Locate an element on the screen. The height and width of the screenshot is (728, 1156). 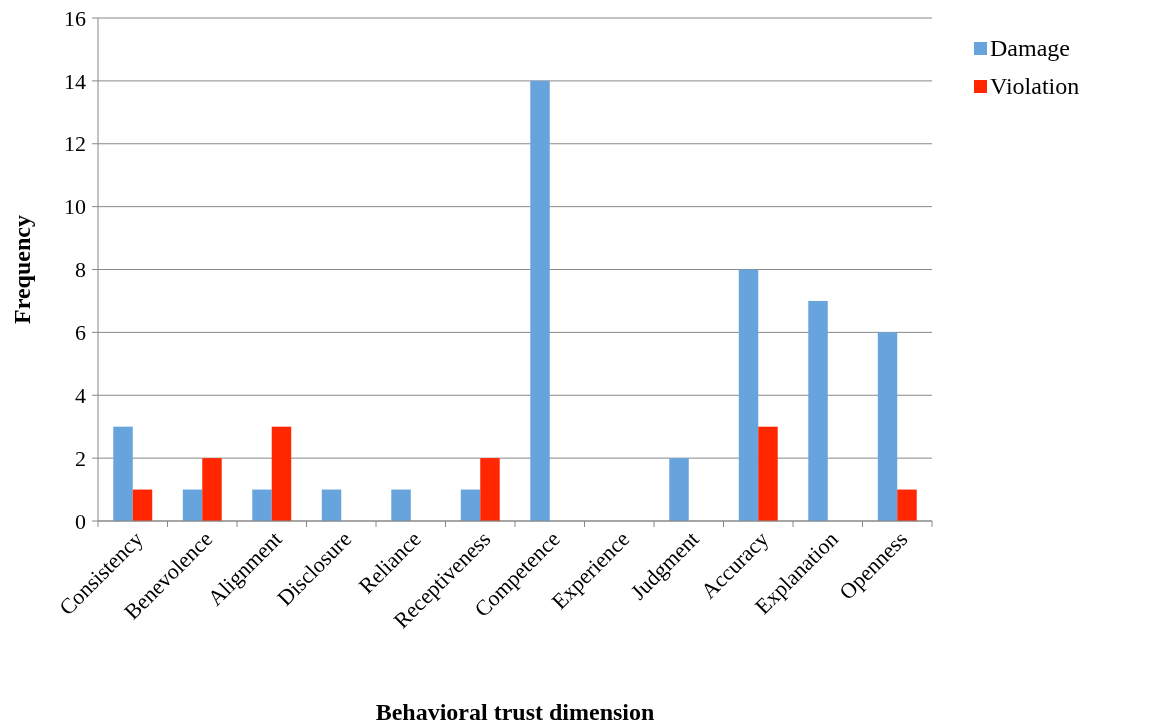
y-tick-label: 16 is located at coordinates (75, 18).